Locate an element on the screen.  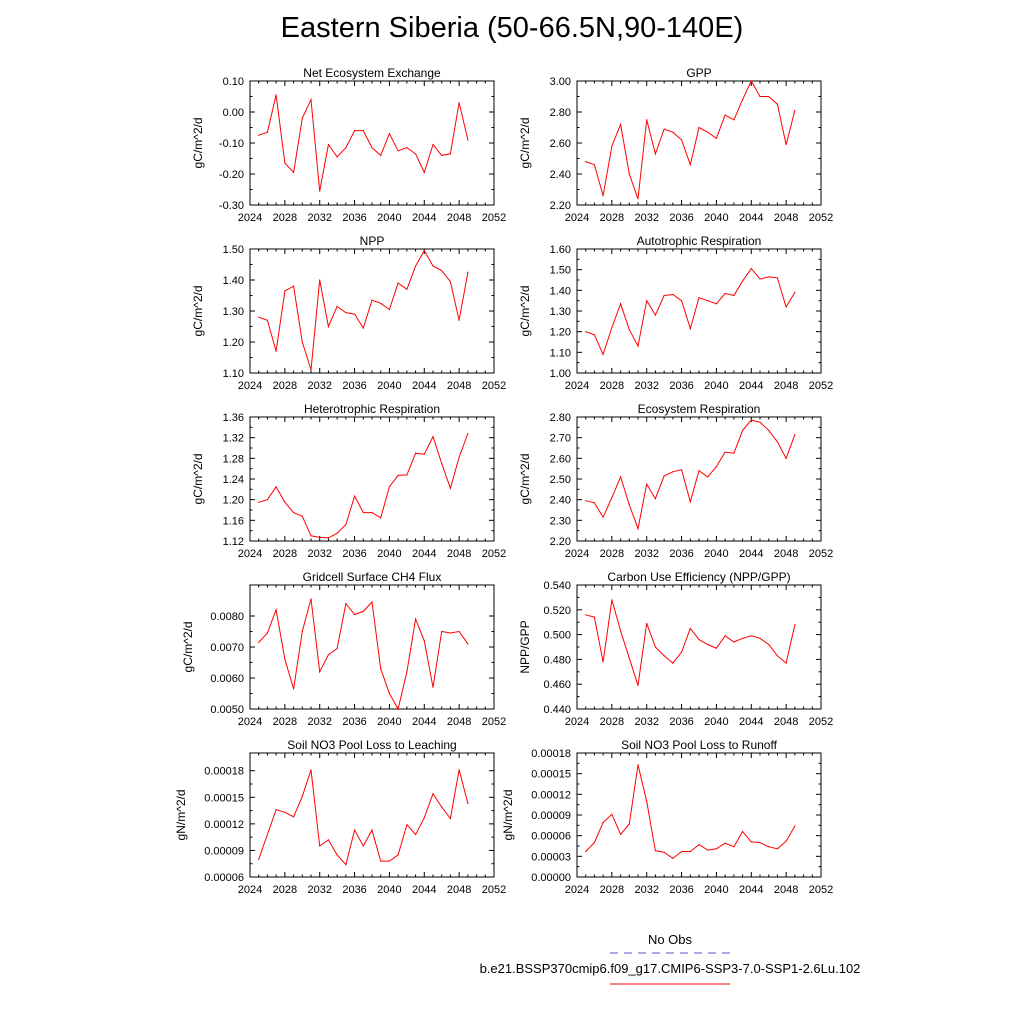
y-tick-label: -0.10 is located at coordinates (231, 144).